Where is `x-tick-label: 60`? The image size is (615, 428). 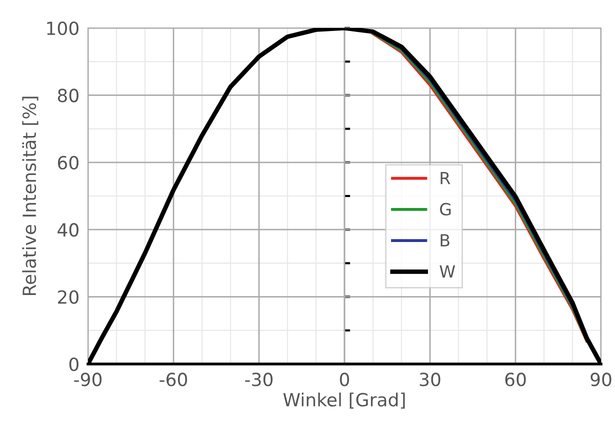
x-tick-label: 60 is located at coordinates (515, 379).